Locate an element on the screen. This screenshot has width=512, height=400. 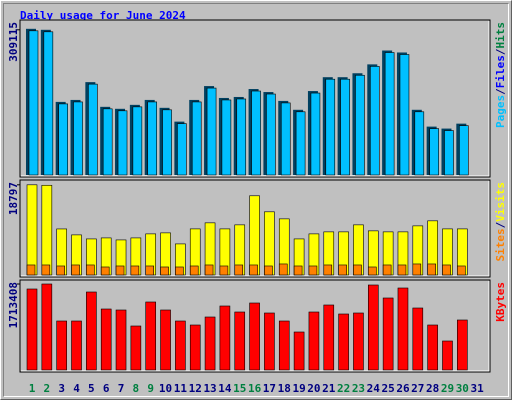
x-tick-label: 8 is located at coordinates (136, 388).